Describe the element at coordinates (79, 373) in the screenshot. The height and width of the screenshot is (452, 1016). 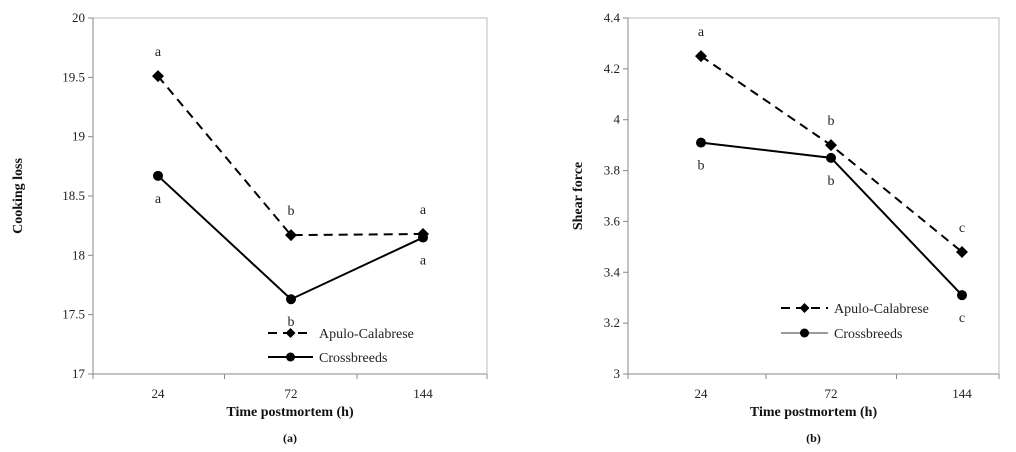
I see `y-tick-label: 17` at that location.